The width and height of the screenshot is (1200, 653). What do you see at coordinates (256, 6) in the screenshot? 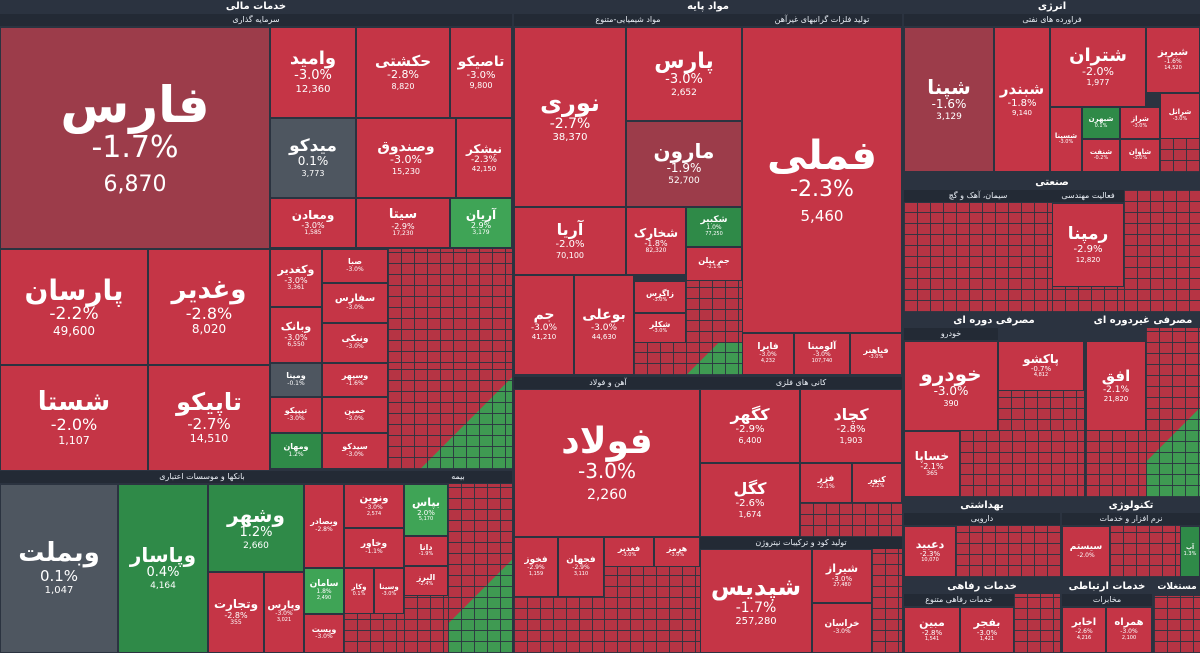
I see `sector-title: خدمات مالی` at bounding box center [256, 6].